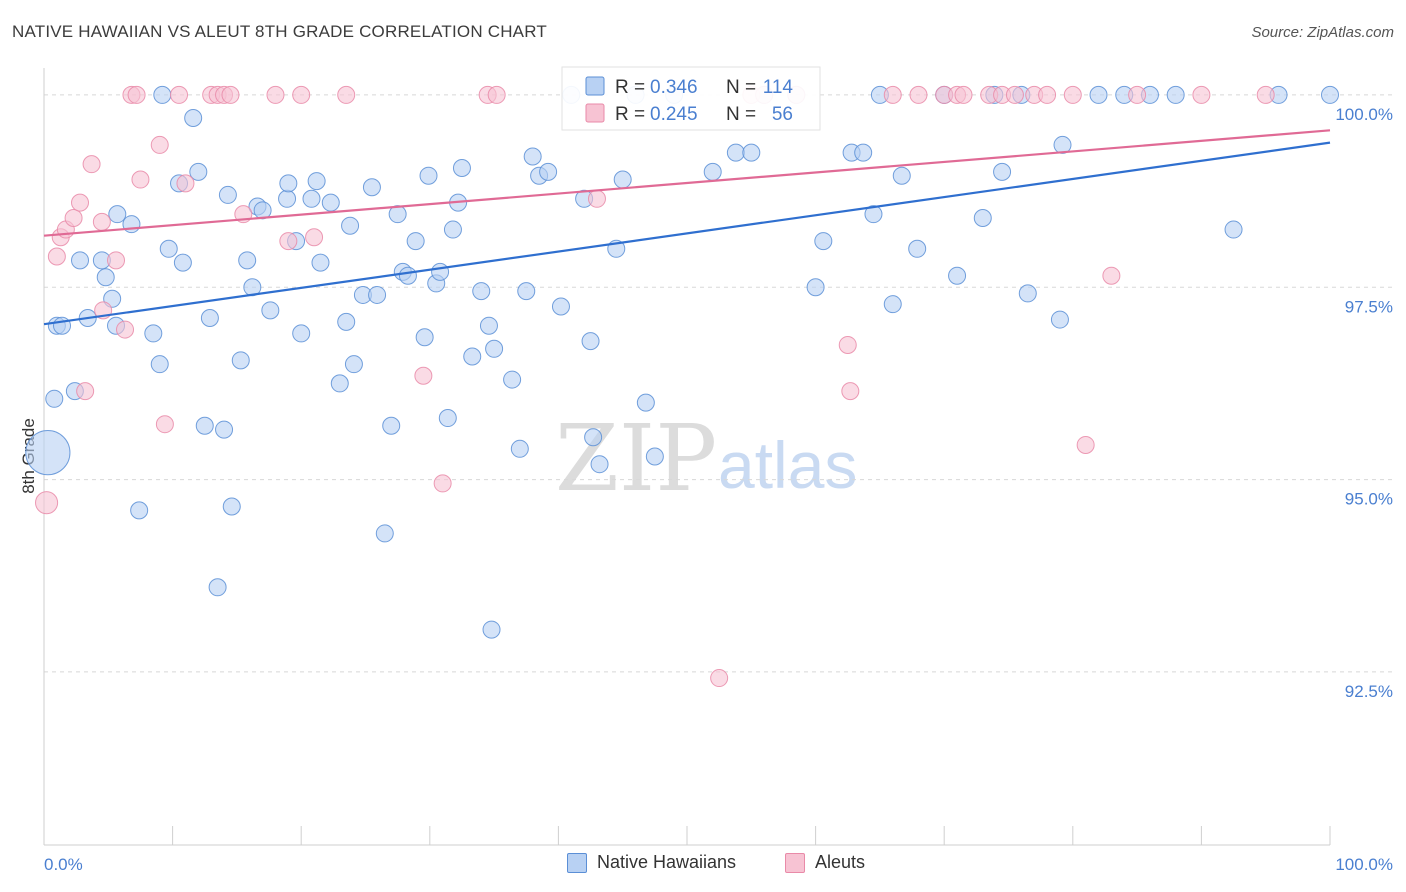  I want to click on bottom-legend: Native Hawaiians Aleuts, so click(703, 865).